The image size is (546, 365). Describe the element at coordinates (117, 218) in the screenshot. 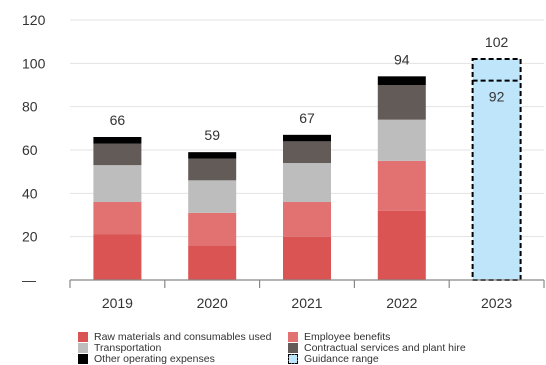

I see `bar-2019-employee-benefits` at that location.